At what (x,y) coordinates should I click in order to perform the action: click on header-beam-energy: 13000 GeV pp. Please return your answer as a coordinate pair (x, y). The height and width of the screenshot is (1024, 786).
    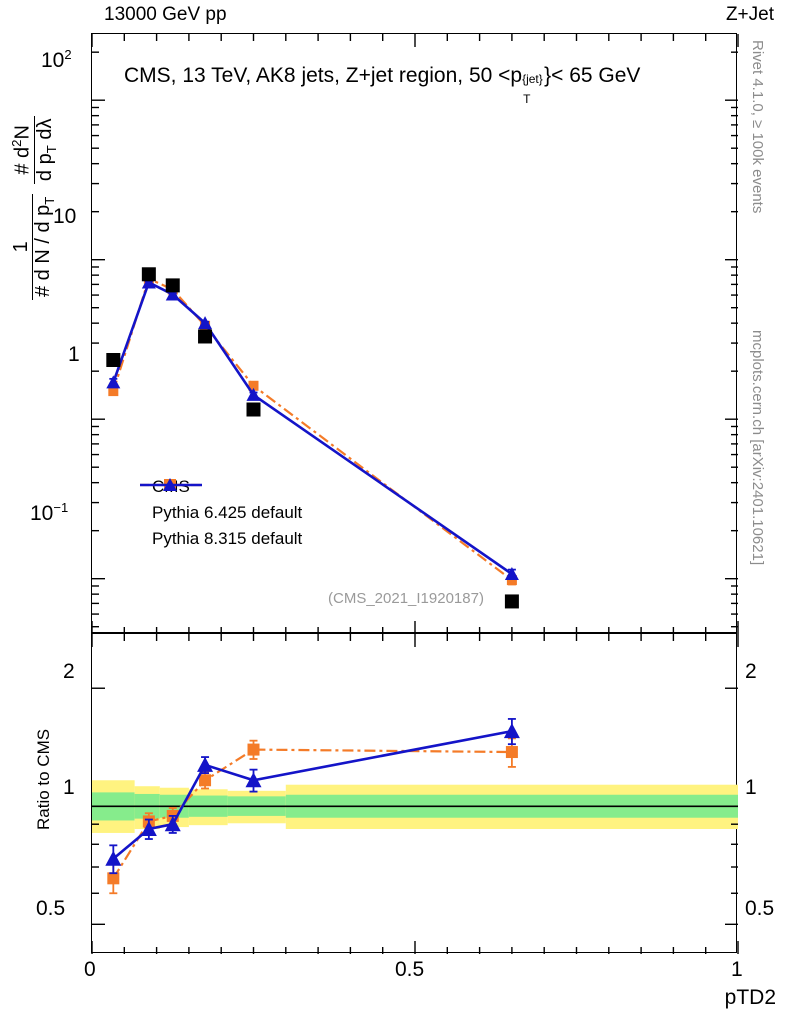
    Looking at the image, I should click on (165, 14).